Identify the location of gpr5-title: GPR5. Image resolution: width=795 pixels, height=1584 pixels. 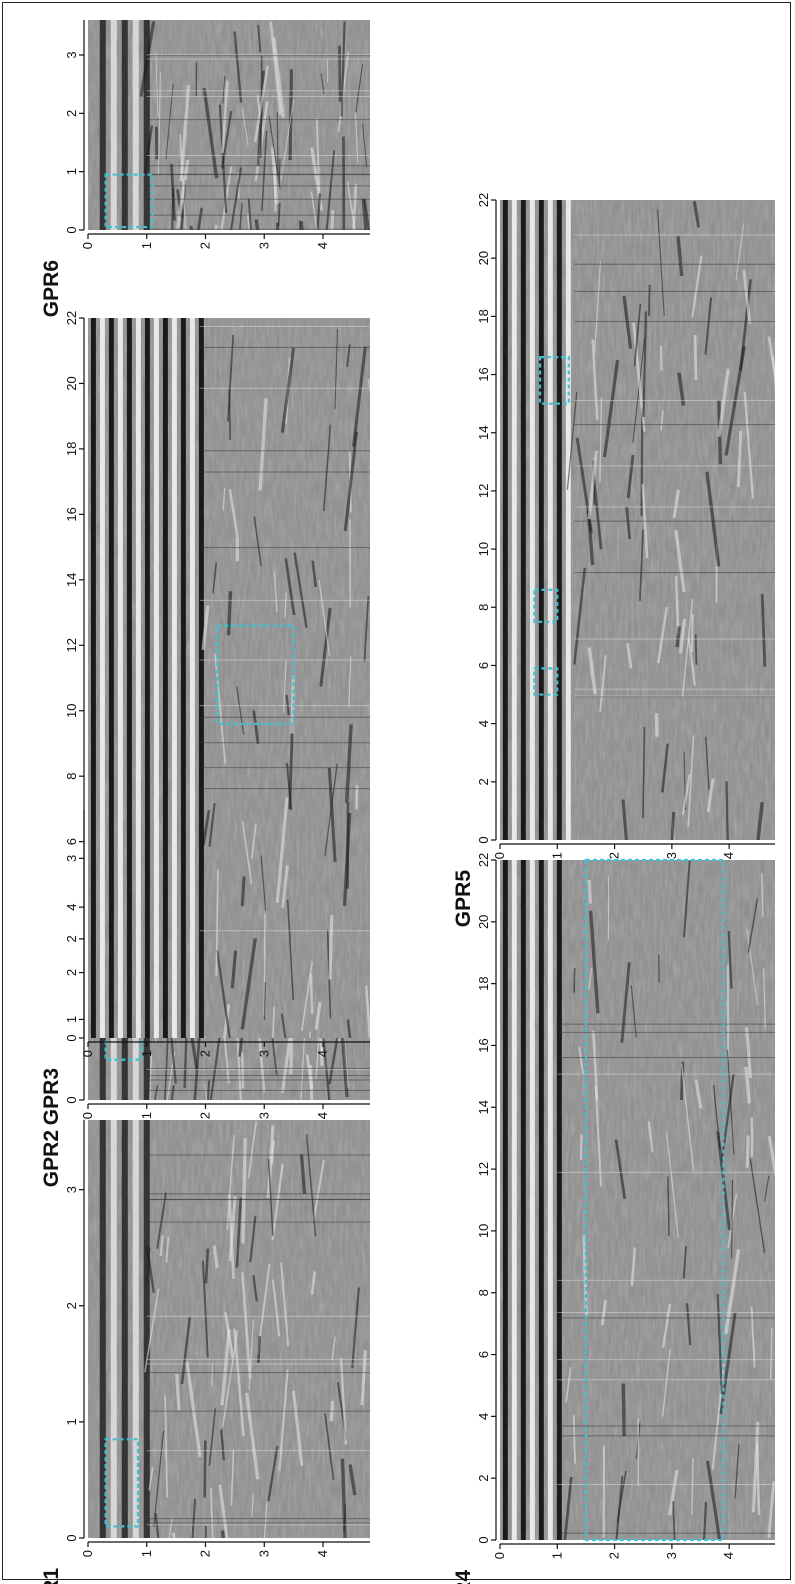
(463, 899).